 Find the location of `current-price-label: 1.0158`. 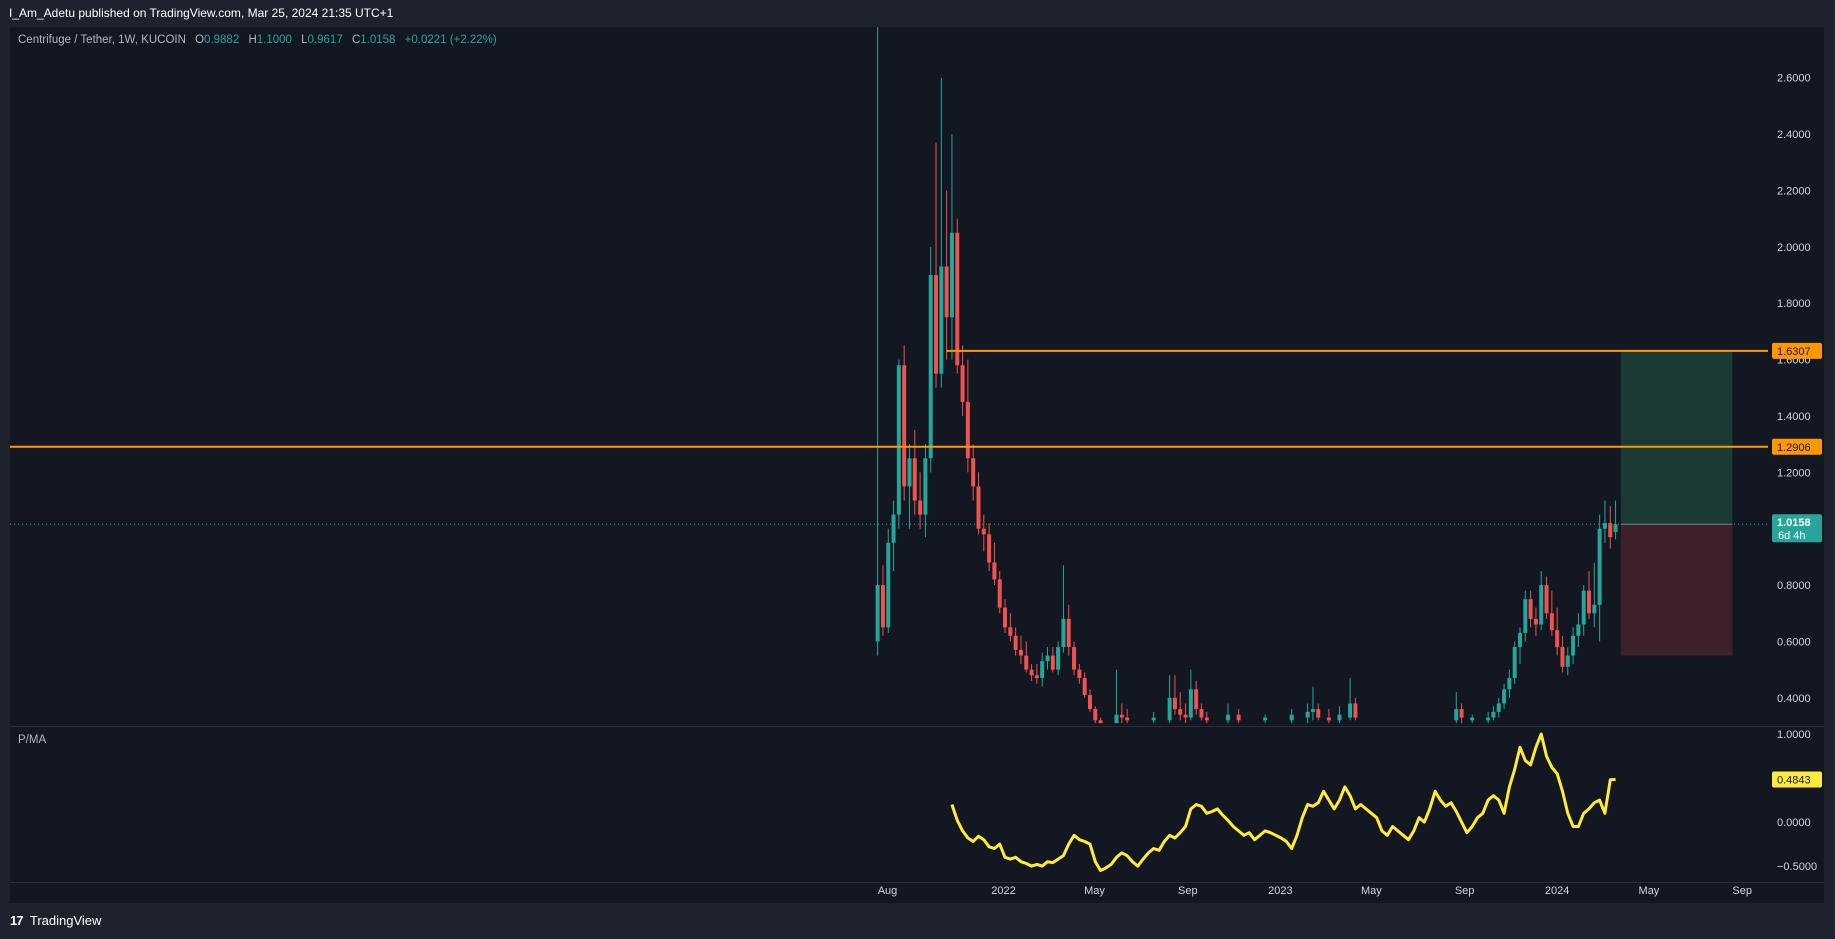

current-price-label: 1.0158 is located at coordinates (1794, 523).